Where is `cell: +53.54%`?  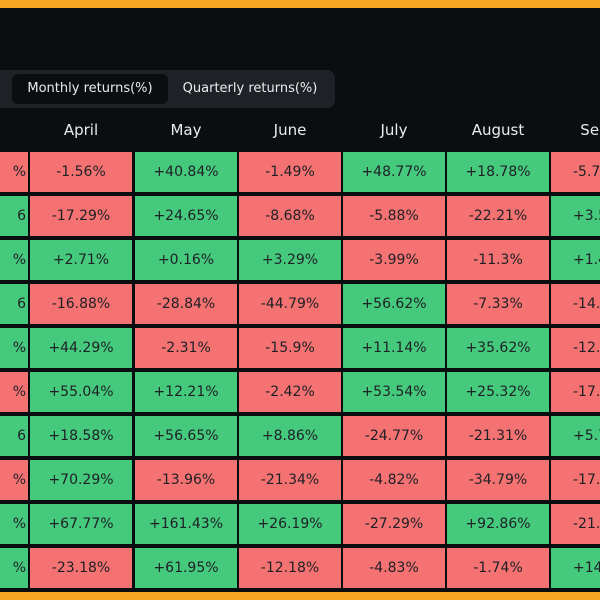
cell: +53.54% is located at coordinates (394, 392).